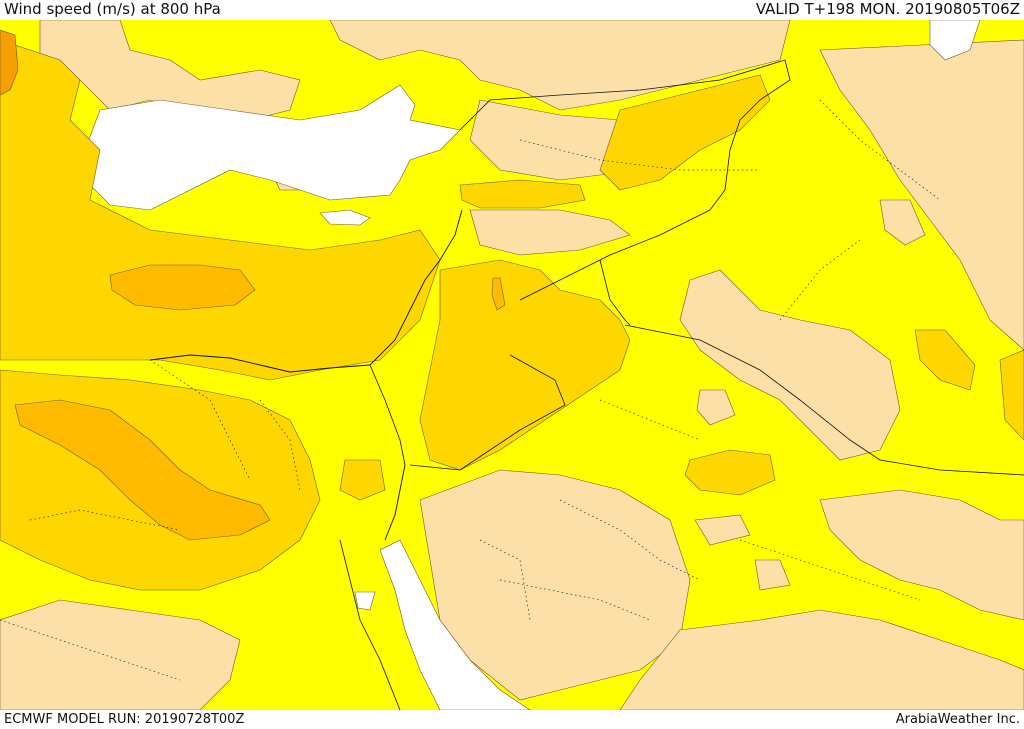 The height and width of the screenshot is (729, 1024). I want to click on calm-area-gulf, so click(921, 555).